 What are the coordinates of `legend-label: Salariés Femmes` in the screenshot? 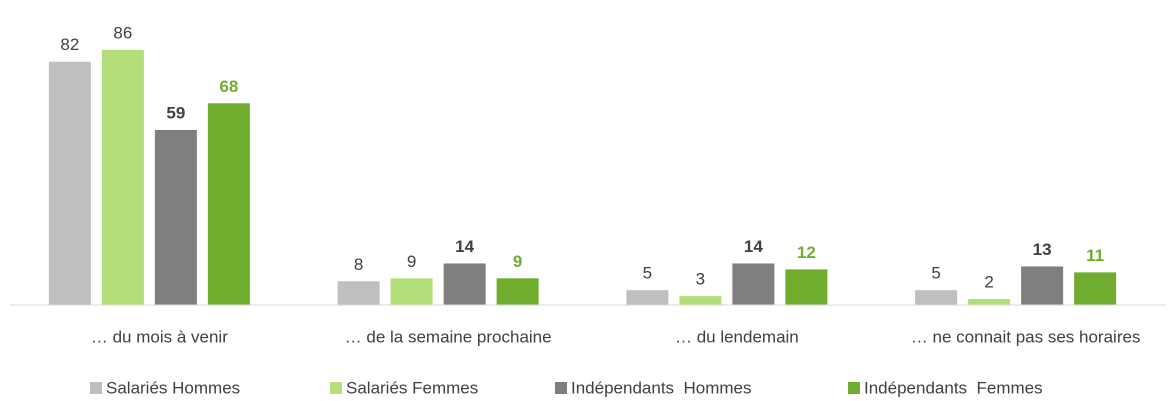 It's located at (412, 387).